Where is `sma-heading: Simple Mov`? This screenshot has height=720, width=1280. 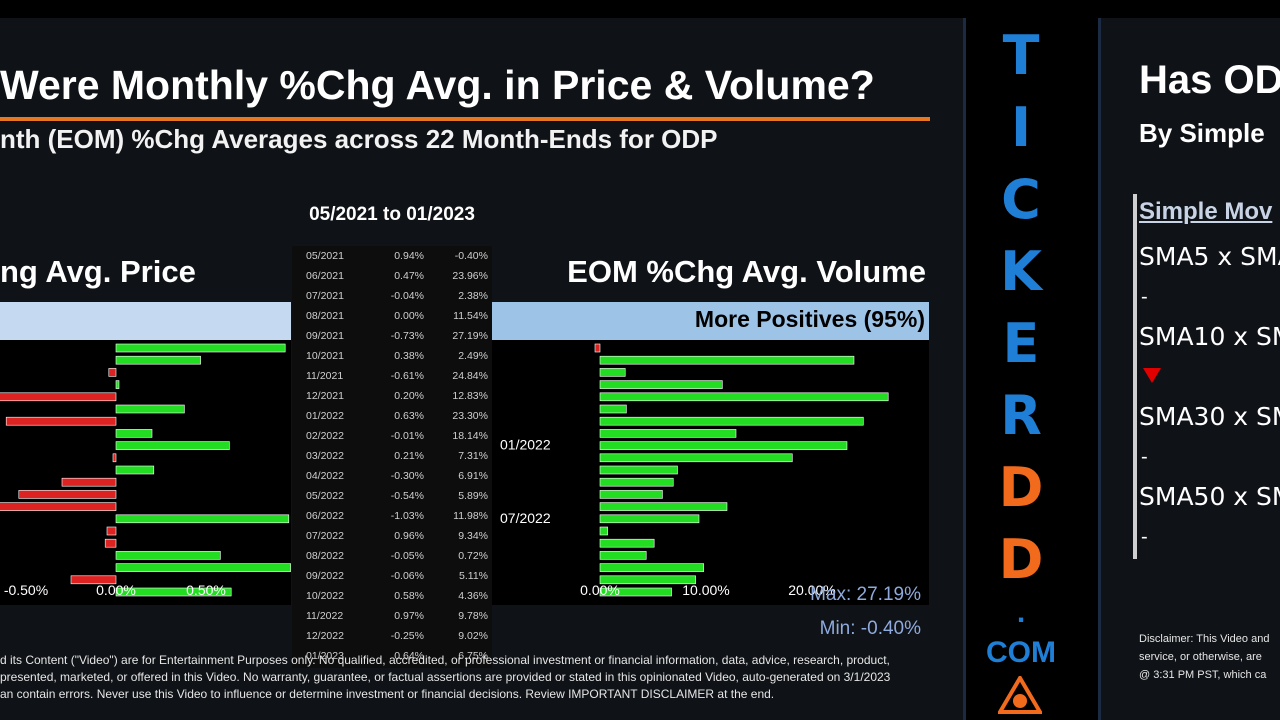 sma-heading: Simple Mov is located at coordinates (1206, 211).